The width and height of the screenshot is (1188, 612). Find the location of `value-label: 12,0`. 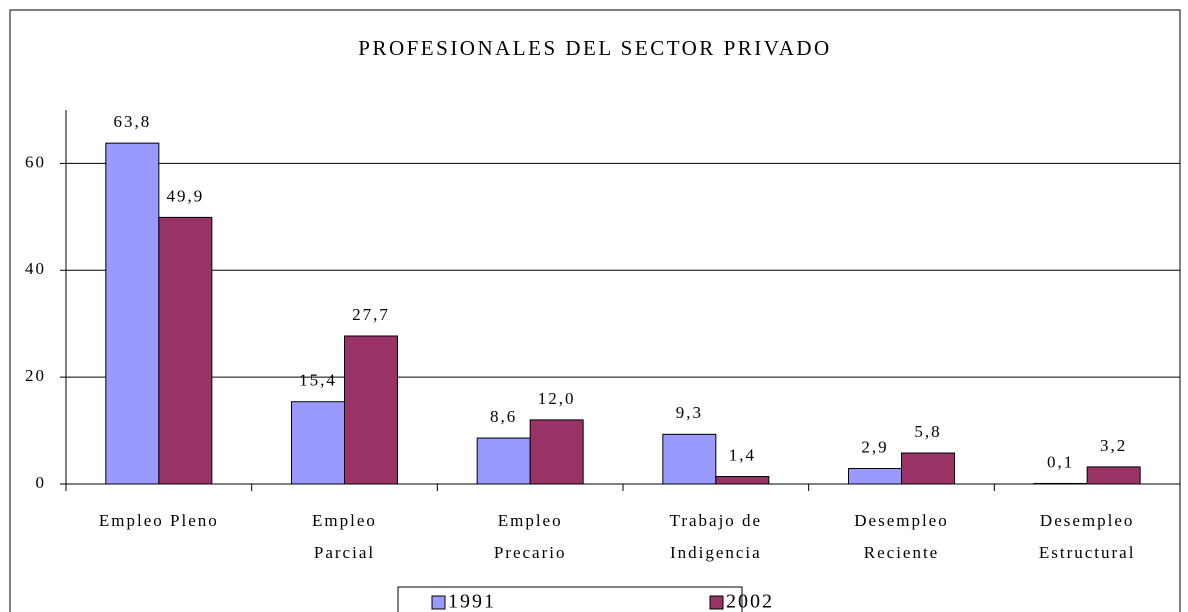

value-label: 12,0 is located at coordinates (557, 398).